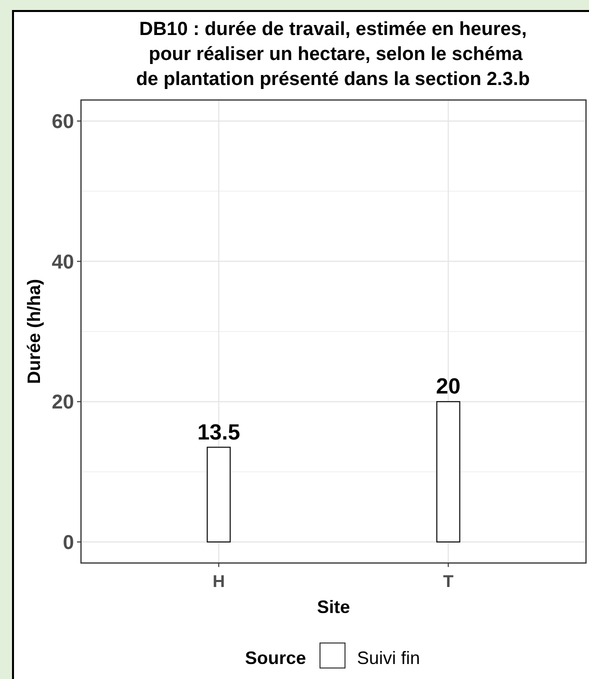  What do you see at coordinates (333, 607) in the screenshot?
I see `x-axis-title: Site` at bounding box center [333, 607].